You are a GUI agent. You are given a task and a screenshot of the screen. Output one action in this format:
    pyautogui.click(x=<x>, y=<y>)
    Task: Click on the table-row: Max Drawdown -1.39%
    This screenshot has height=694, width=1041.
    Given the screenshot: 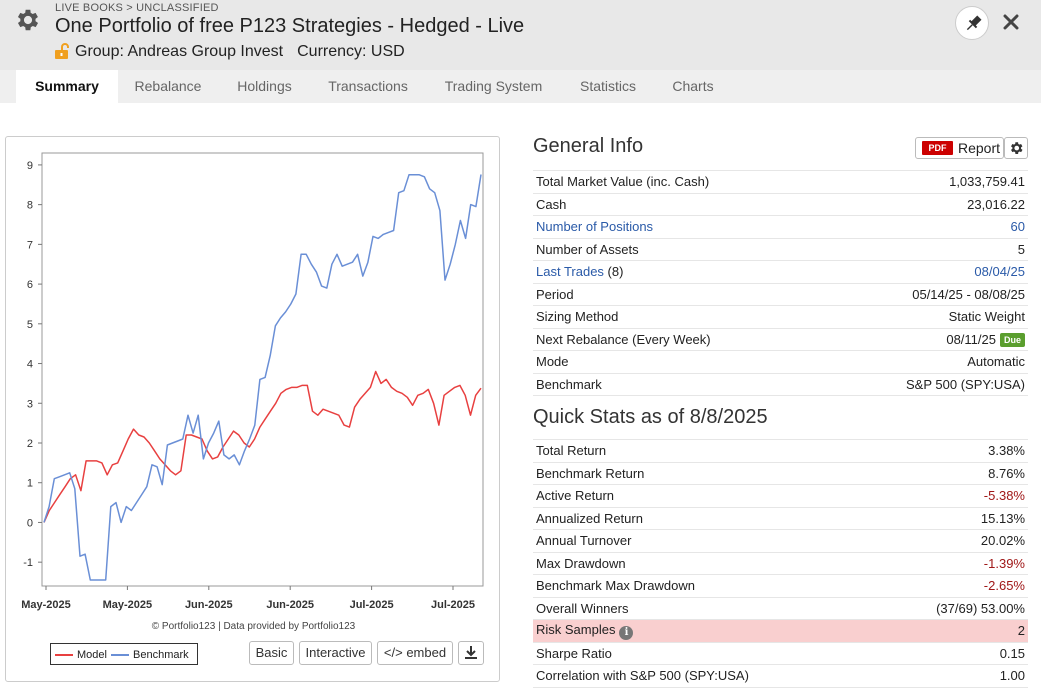 What is the action you would take?
    pyautogui.click(x=780, y=563)
    